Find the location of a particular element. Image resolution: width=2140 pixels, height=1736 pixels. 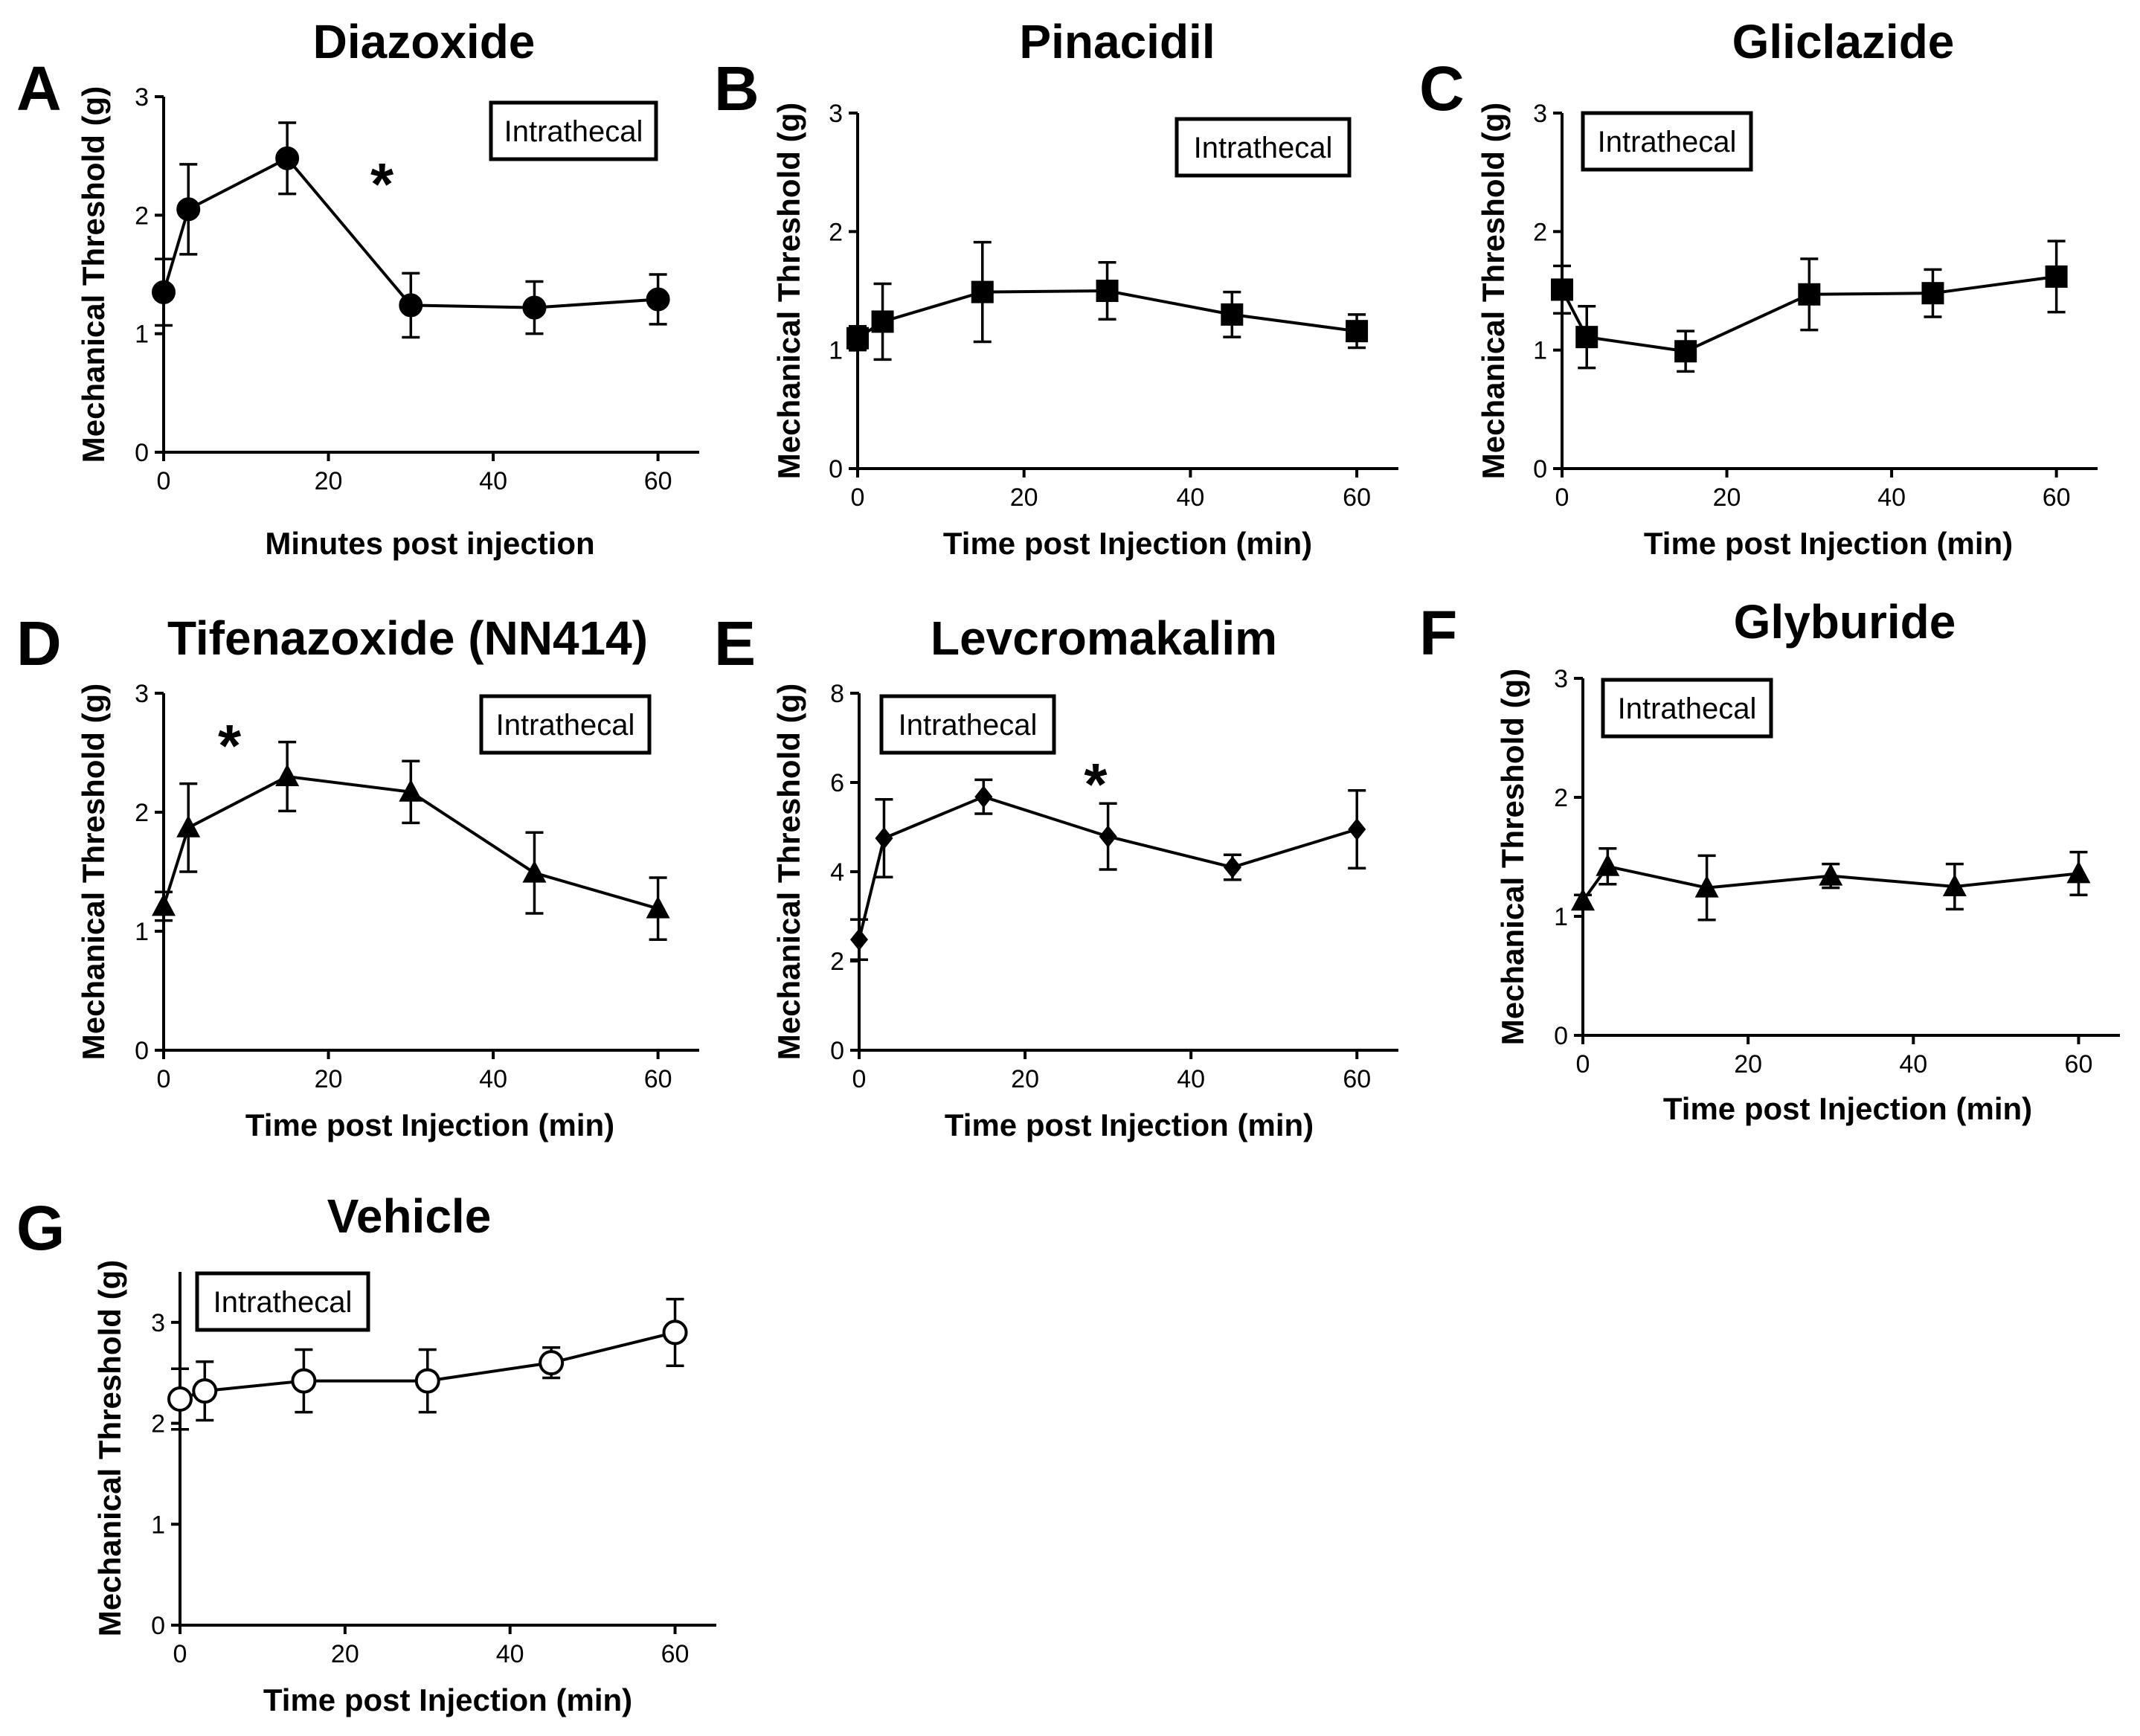

chart-title: Gliclazide is located at coordinates (1843, 41).